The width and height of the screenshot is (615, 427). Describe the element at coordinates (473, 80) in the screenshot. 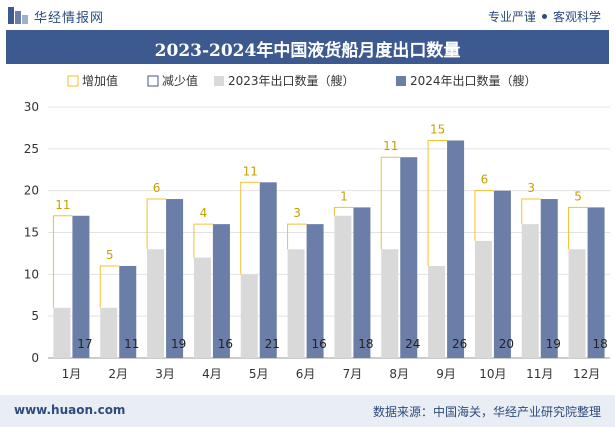

I see `legend-label-2024: 2024年出口数量（艘）` at that location.